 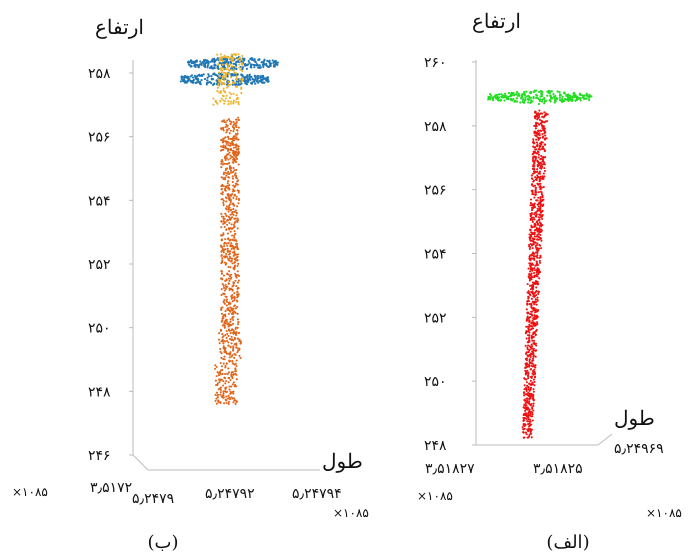 I want to click on panel-b-scale-note-left: ×۱۰۸۵, so click(x=30, y=492).